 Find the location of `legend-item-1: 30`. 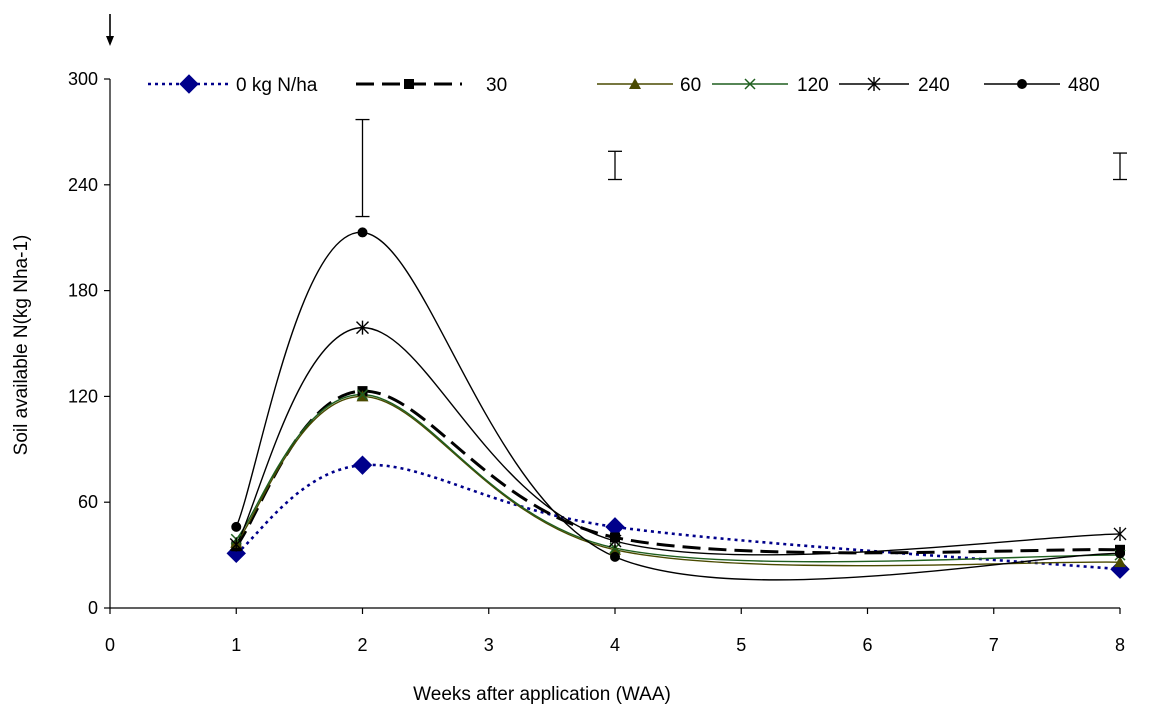

legend-item-1: 30 is located at coordinates (431, 85).